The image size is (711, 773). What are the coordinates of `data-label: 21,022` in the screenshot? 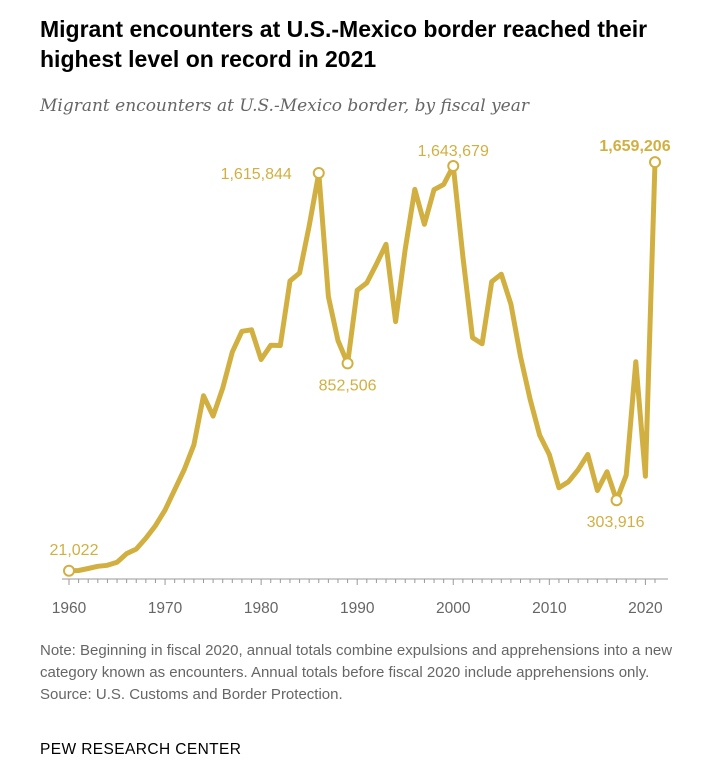 It's located at (74, 550).